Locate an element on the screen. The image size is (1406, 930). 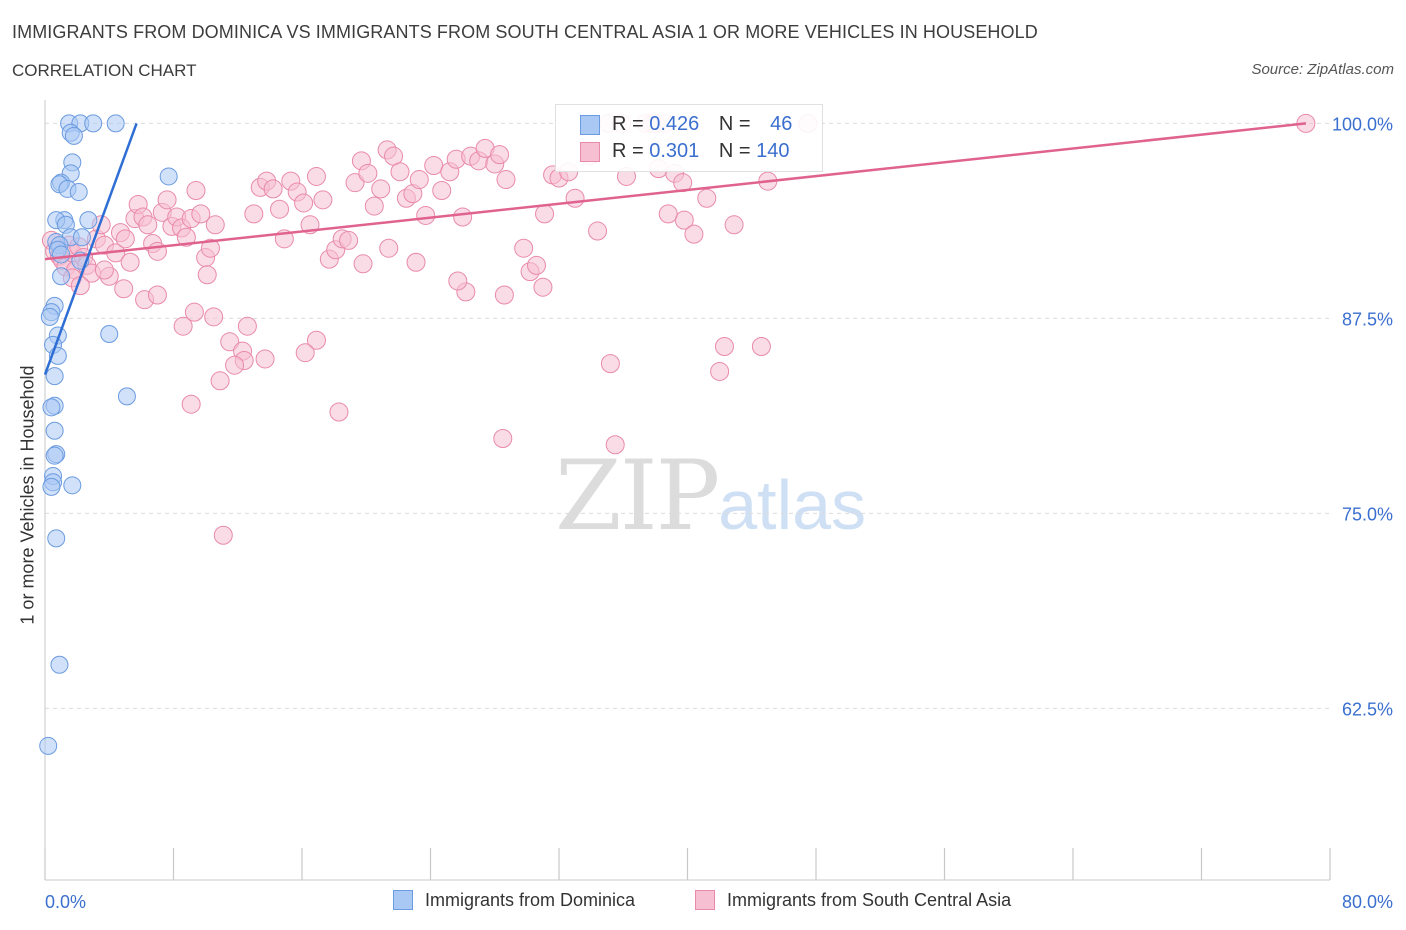
source-label: Source: ZipAtlas.com is located at coordinates (1322, 69).